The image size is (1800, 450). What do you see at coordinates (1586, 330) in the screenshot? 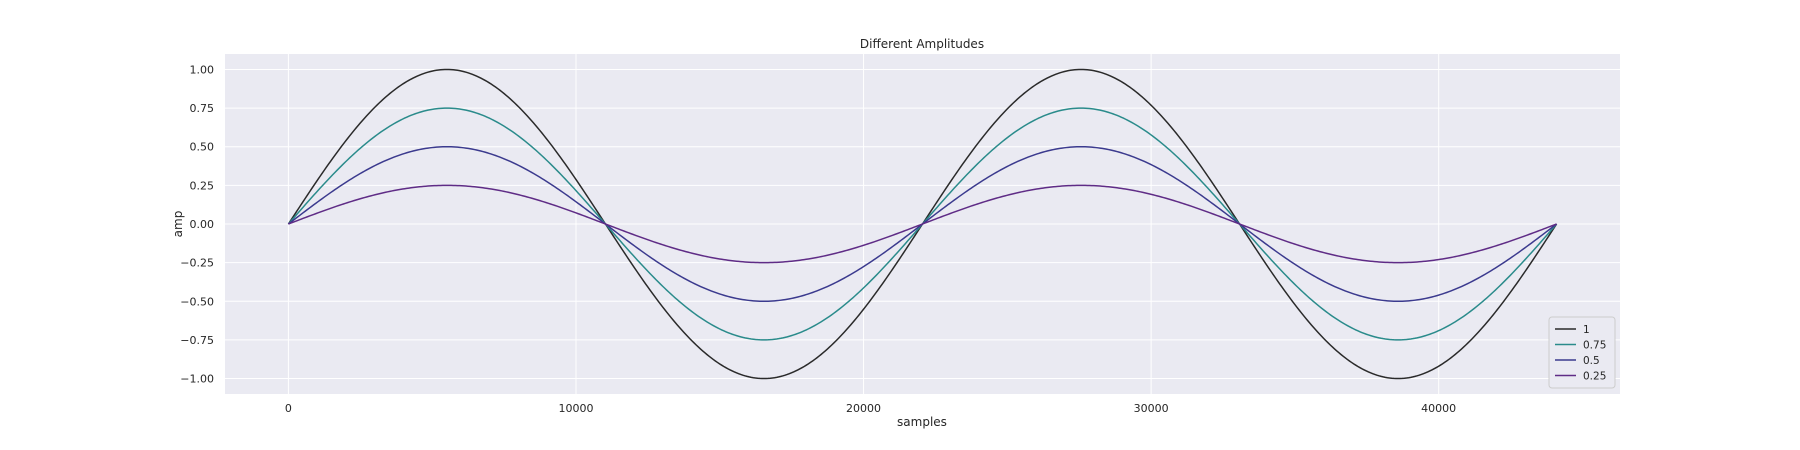
I see `legend-label: 1` at bounding box center [1586, 330].